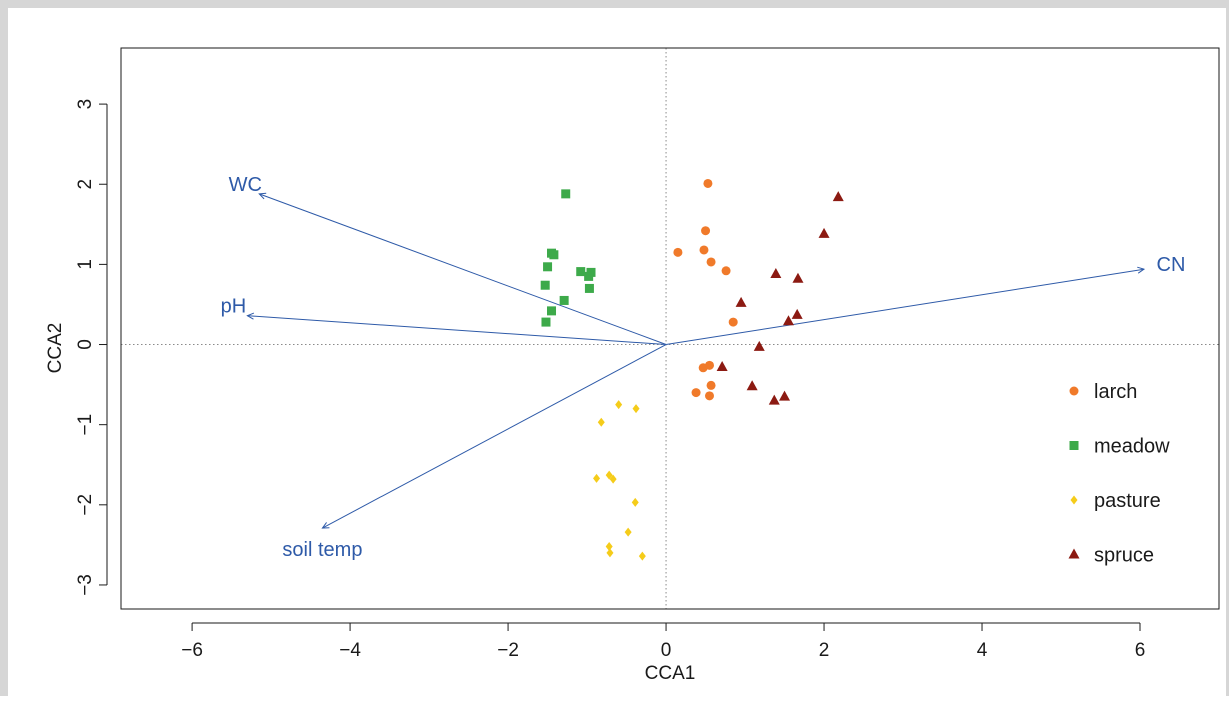 The width and height of the screenshot is (1229, 704). I want to click on arrowhead-wc, so click(262, 196).